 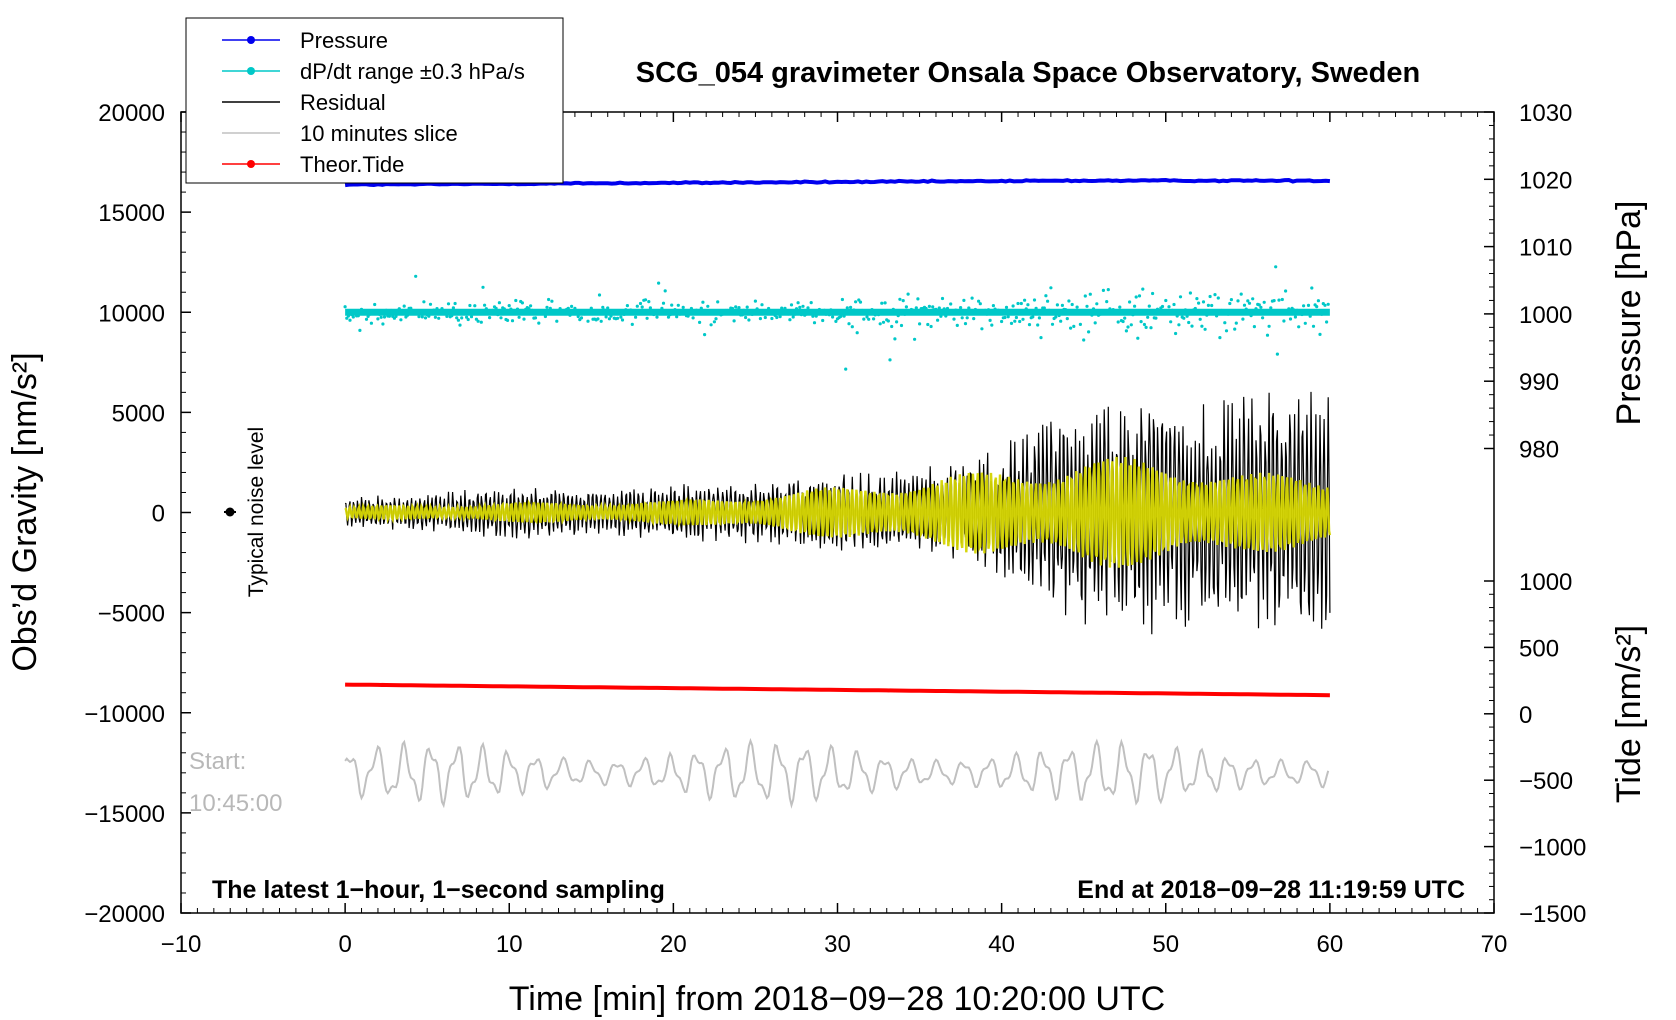 What do you see at coordinates (837, 690) in the screenshot?
I see `tide-series` at bounding box center [837, 690].